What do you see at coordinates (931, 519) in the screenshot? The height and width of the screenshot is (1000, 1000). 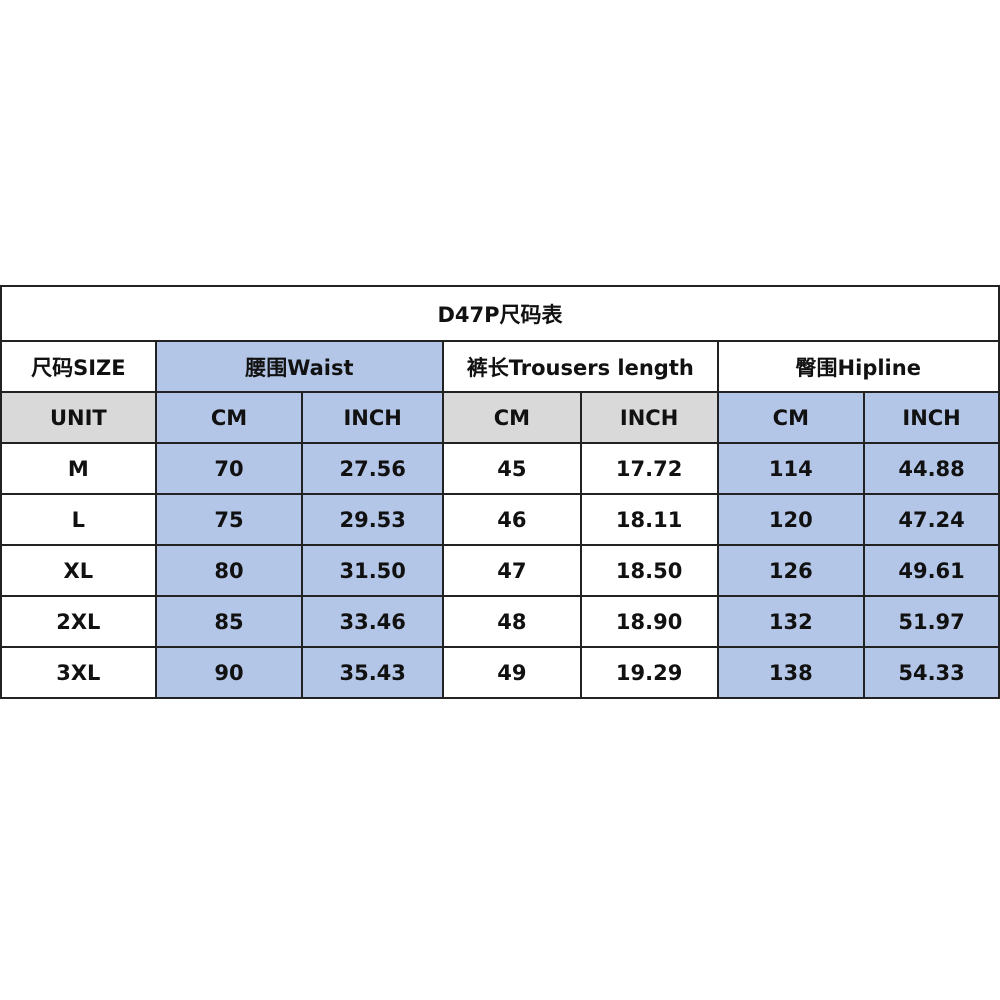 I see `cell-hip-in: 47.24` at bounding box center [931, 519].